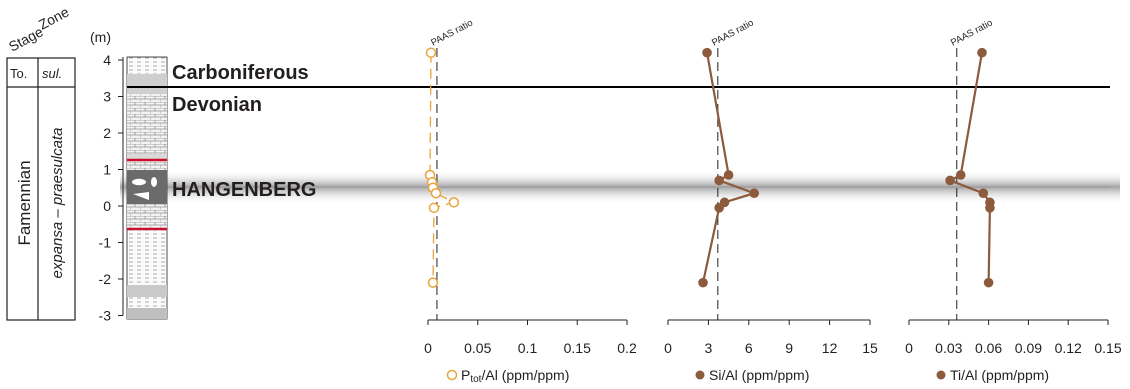  Describe the element at coordinates (749, 348) in the screenshot. I see `si-x-tick-label: 6` at that location.